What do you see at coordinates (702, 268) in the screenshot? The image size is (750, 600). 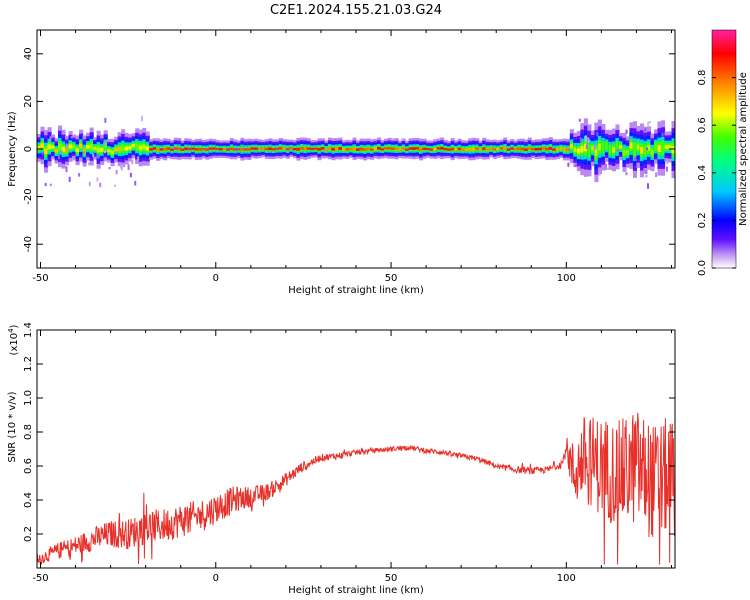 I see `colorbar-tick-label: 0.0` at bounding box center [702, 268].